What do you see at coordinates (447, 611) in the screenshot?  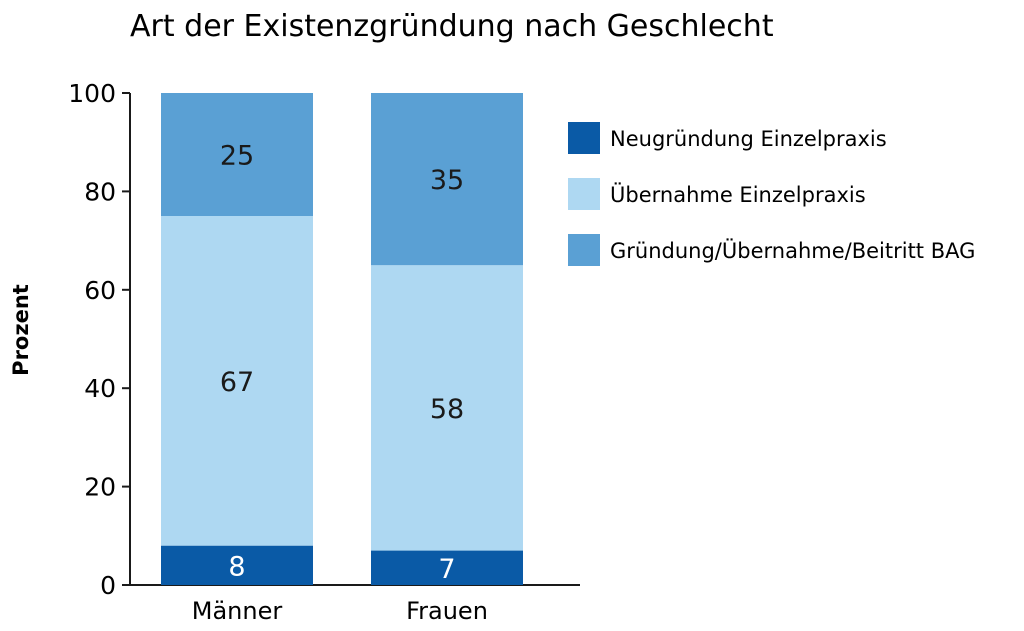 I see `x-tick-label: Frauen` at bounding box center [447, 611].